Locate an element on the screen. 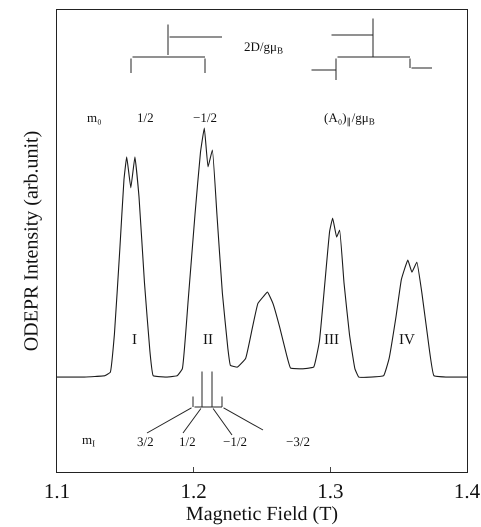 The width and height of the screenshot is (481, 527). annotation: 1/2 is located at coordinates (187, 441).